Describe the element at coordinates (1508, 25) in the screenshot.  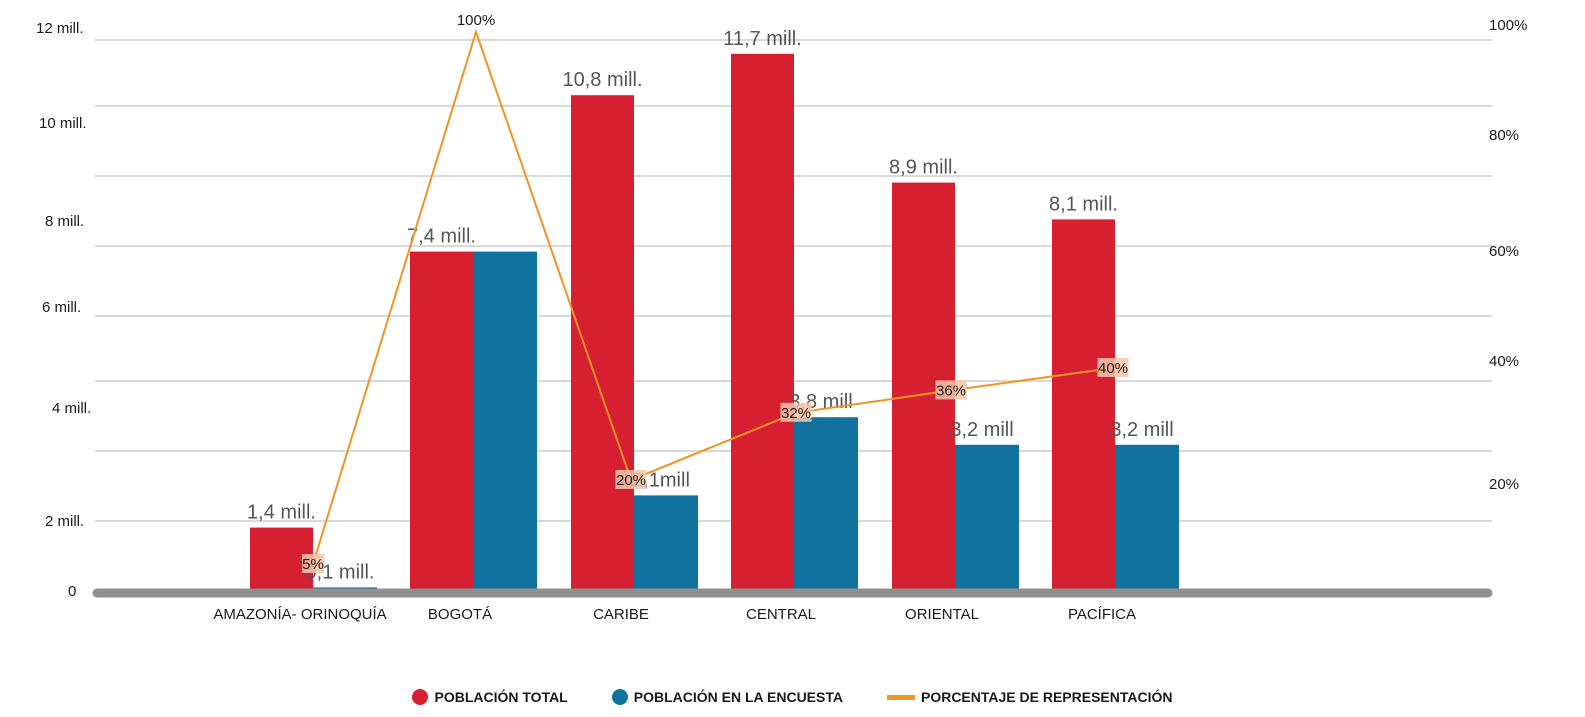
I see `y-tick-label-right: 100%` at that location.